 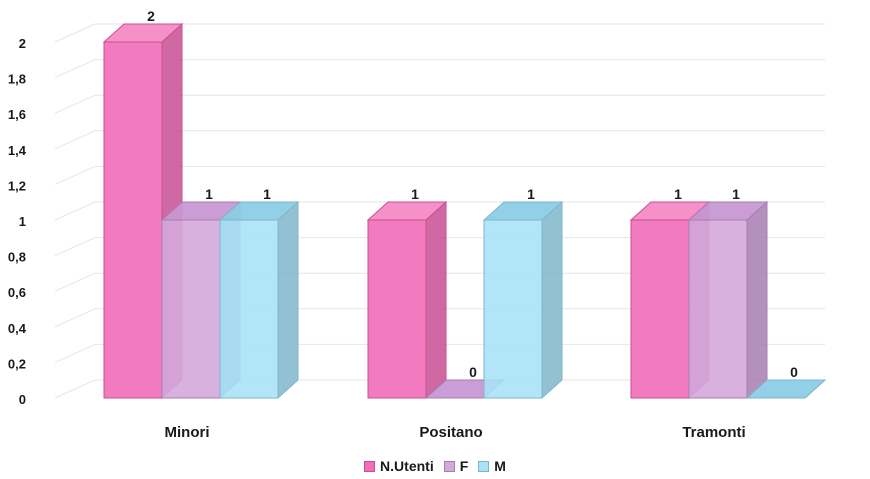 I want to click on x-category-label: Tramonti, so click(x=713, y=432).